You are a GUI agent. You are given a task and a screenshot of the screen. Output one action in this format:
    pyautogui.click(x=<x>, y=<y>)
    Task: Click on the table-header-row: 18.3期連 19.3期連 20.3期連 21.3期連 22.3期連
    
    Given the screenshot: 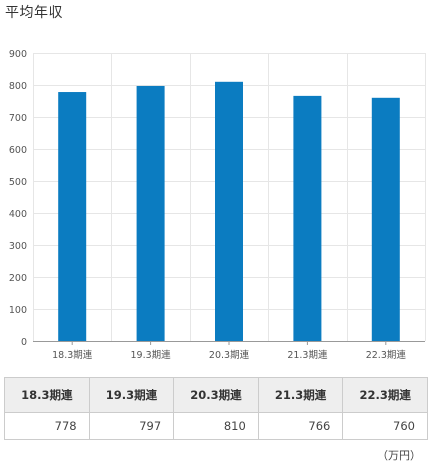 What is the action you would take?
    pyautogui.click(x=216, y=395)
    